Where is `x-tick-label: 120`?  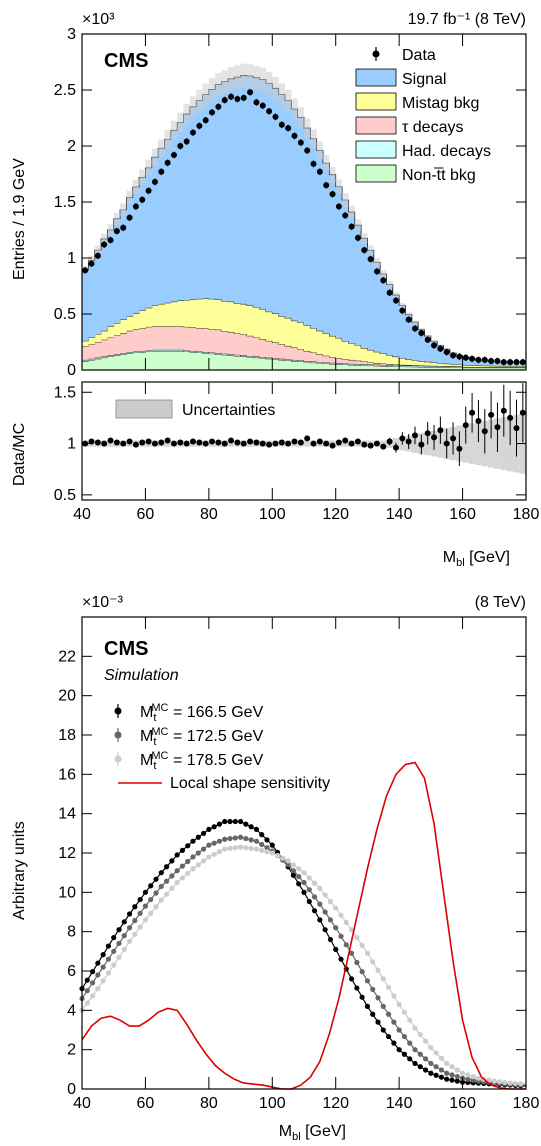 x-tick-label: 120 is located at coordinates (335, 1103).